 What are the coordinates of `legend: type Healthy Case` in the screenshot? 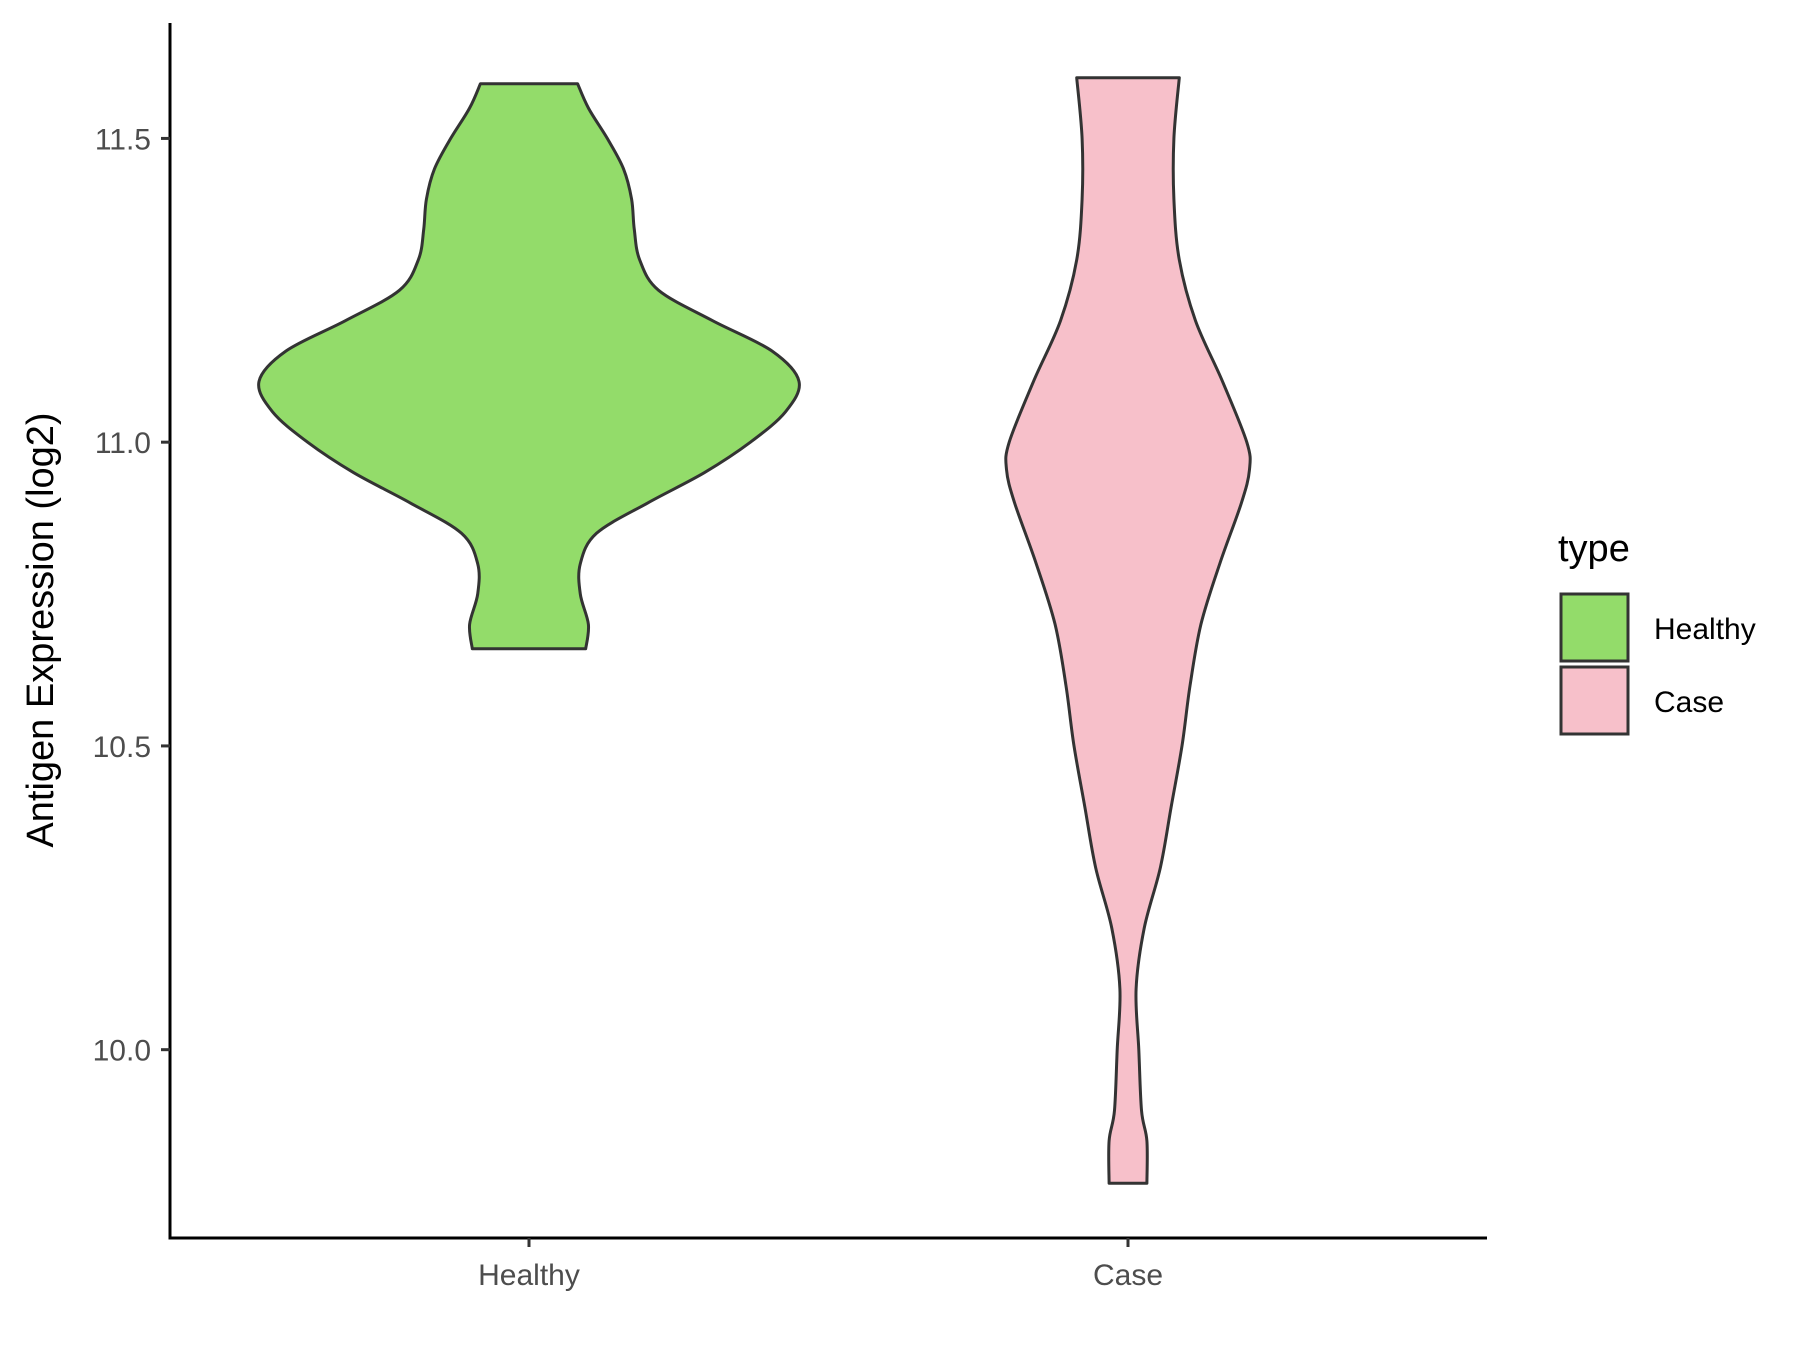 It's located at (1657, 632).